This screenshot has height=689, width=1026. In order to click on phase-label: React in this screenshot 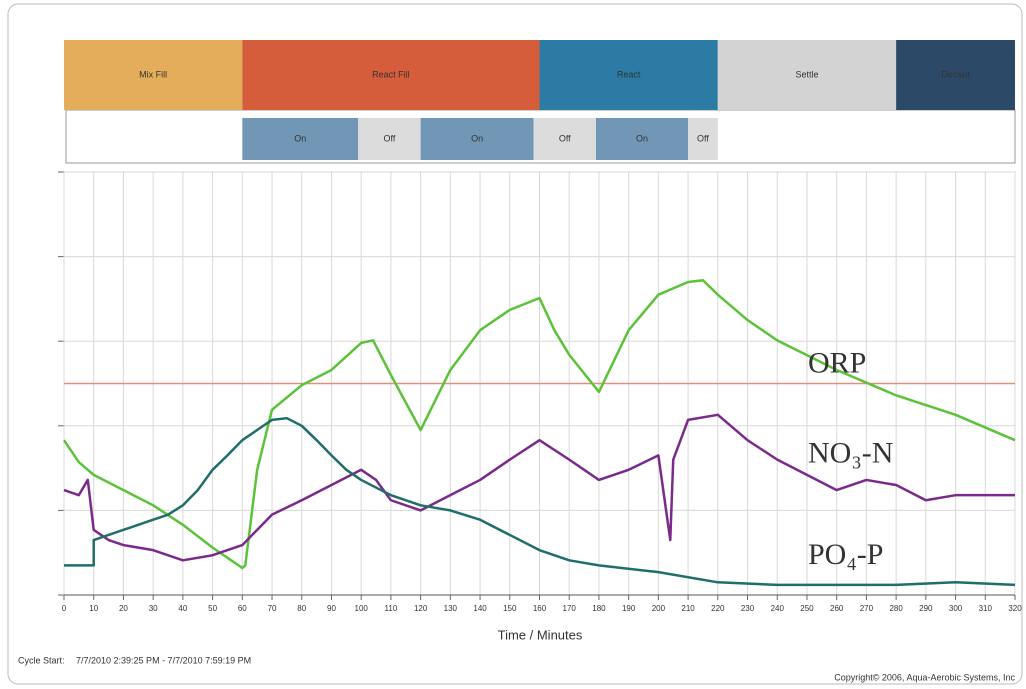, I will do `click(629, 74)`.